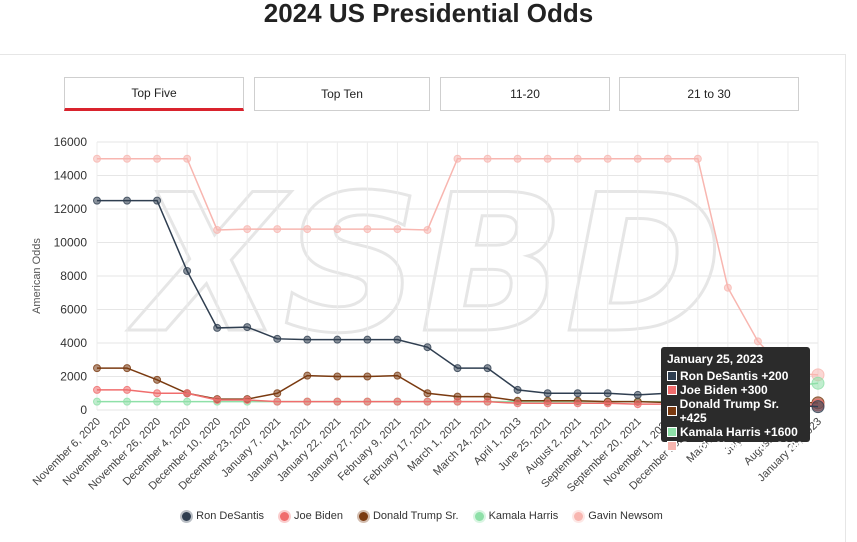 The height and width of the screenshot is (542, 857). I want to click on legend-item: Kamala Harris, so click(516, 516).